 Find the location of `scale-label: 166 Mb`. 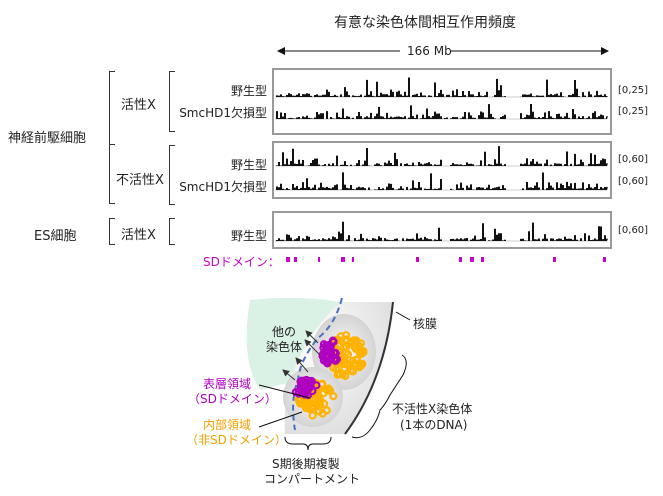

scale-label: 166 Mb is located at coordinates (429, 51).